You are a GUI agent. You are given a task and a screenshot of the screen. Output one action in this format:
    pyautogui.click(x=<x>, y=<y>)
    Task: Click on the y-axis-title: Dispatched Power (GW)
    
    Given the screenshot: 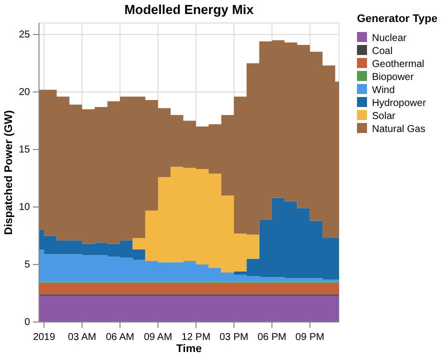 What is the action you would take?
    pyautogui.click(x=9, y=172)
    